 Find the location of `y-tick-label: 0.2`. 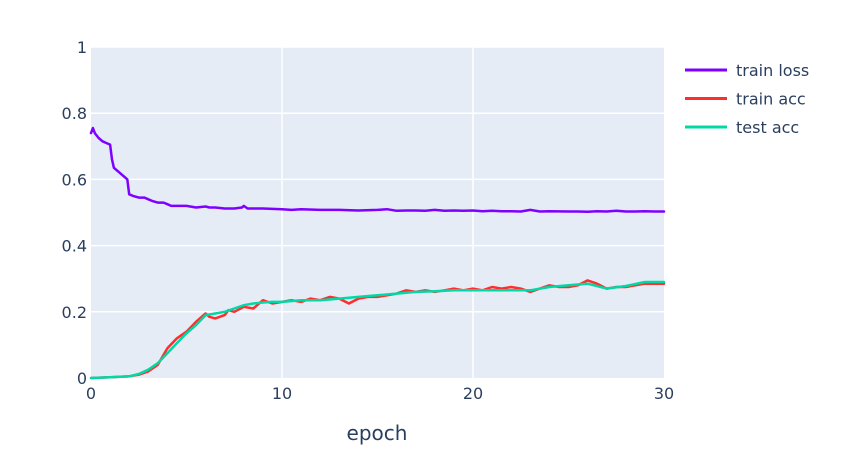

y-tick-label: 0.2 is located at coordinates (74, 312).